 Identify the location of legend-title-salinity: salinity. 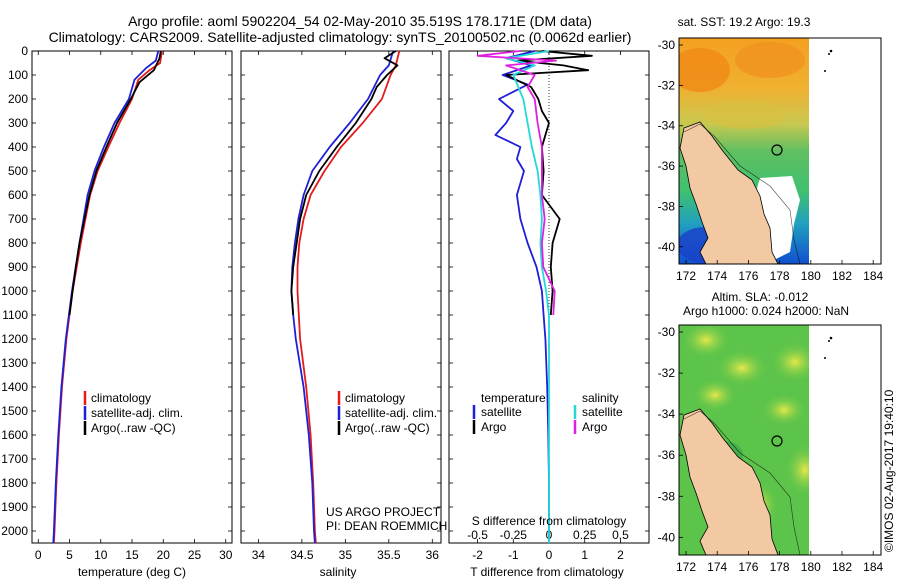
(600, 398).